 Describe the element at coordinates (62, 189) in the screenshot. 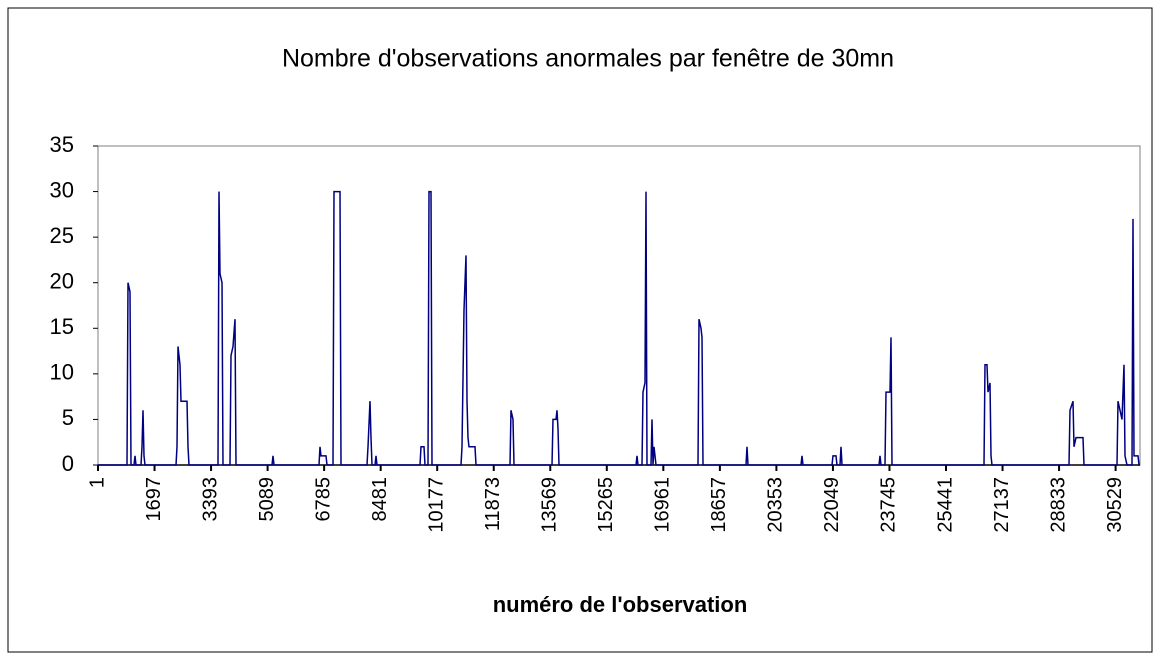

I see `y-tick-label: 30` at that location.